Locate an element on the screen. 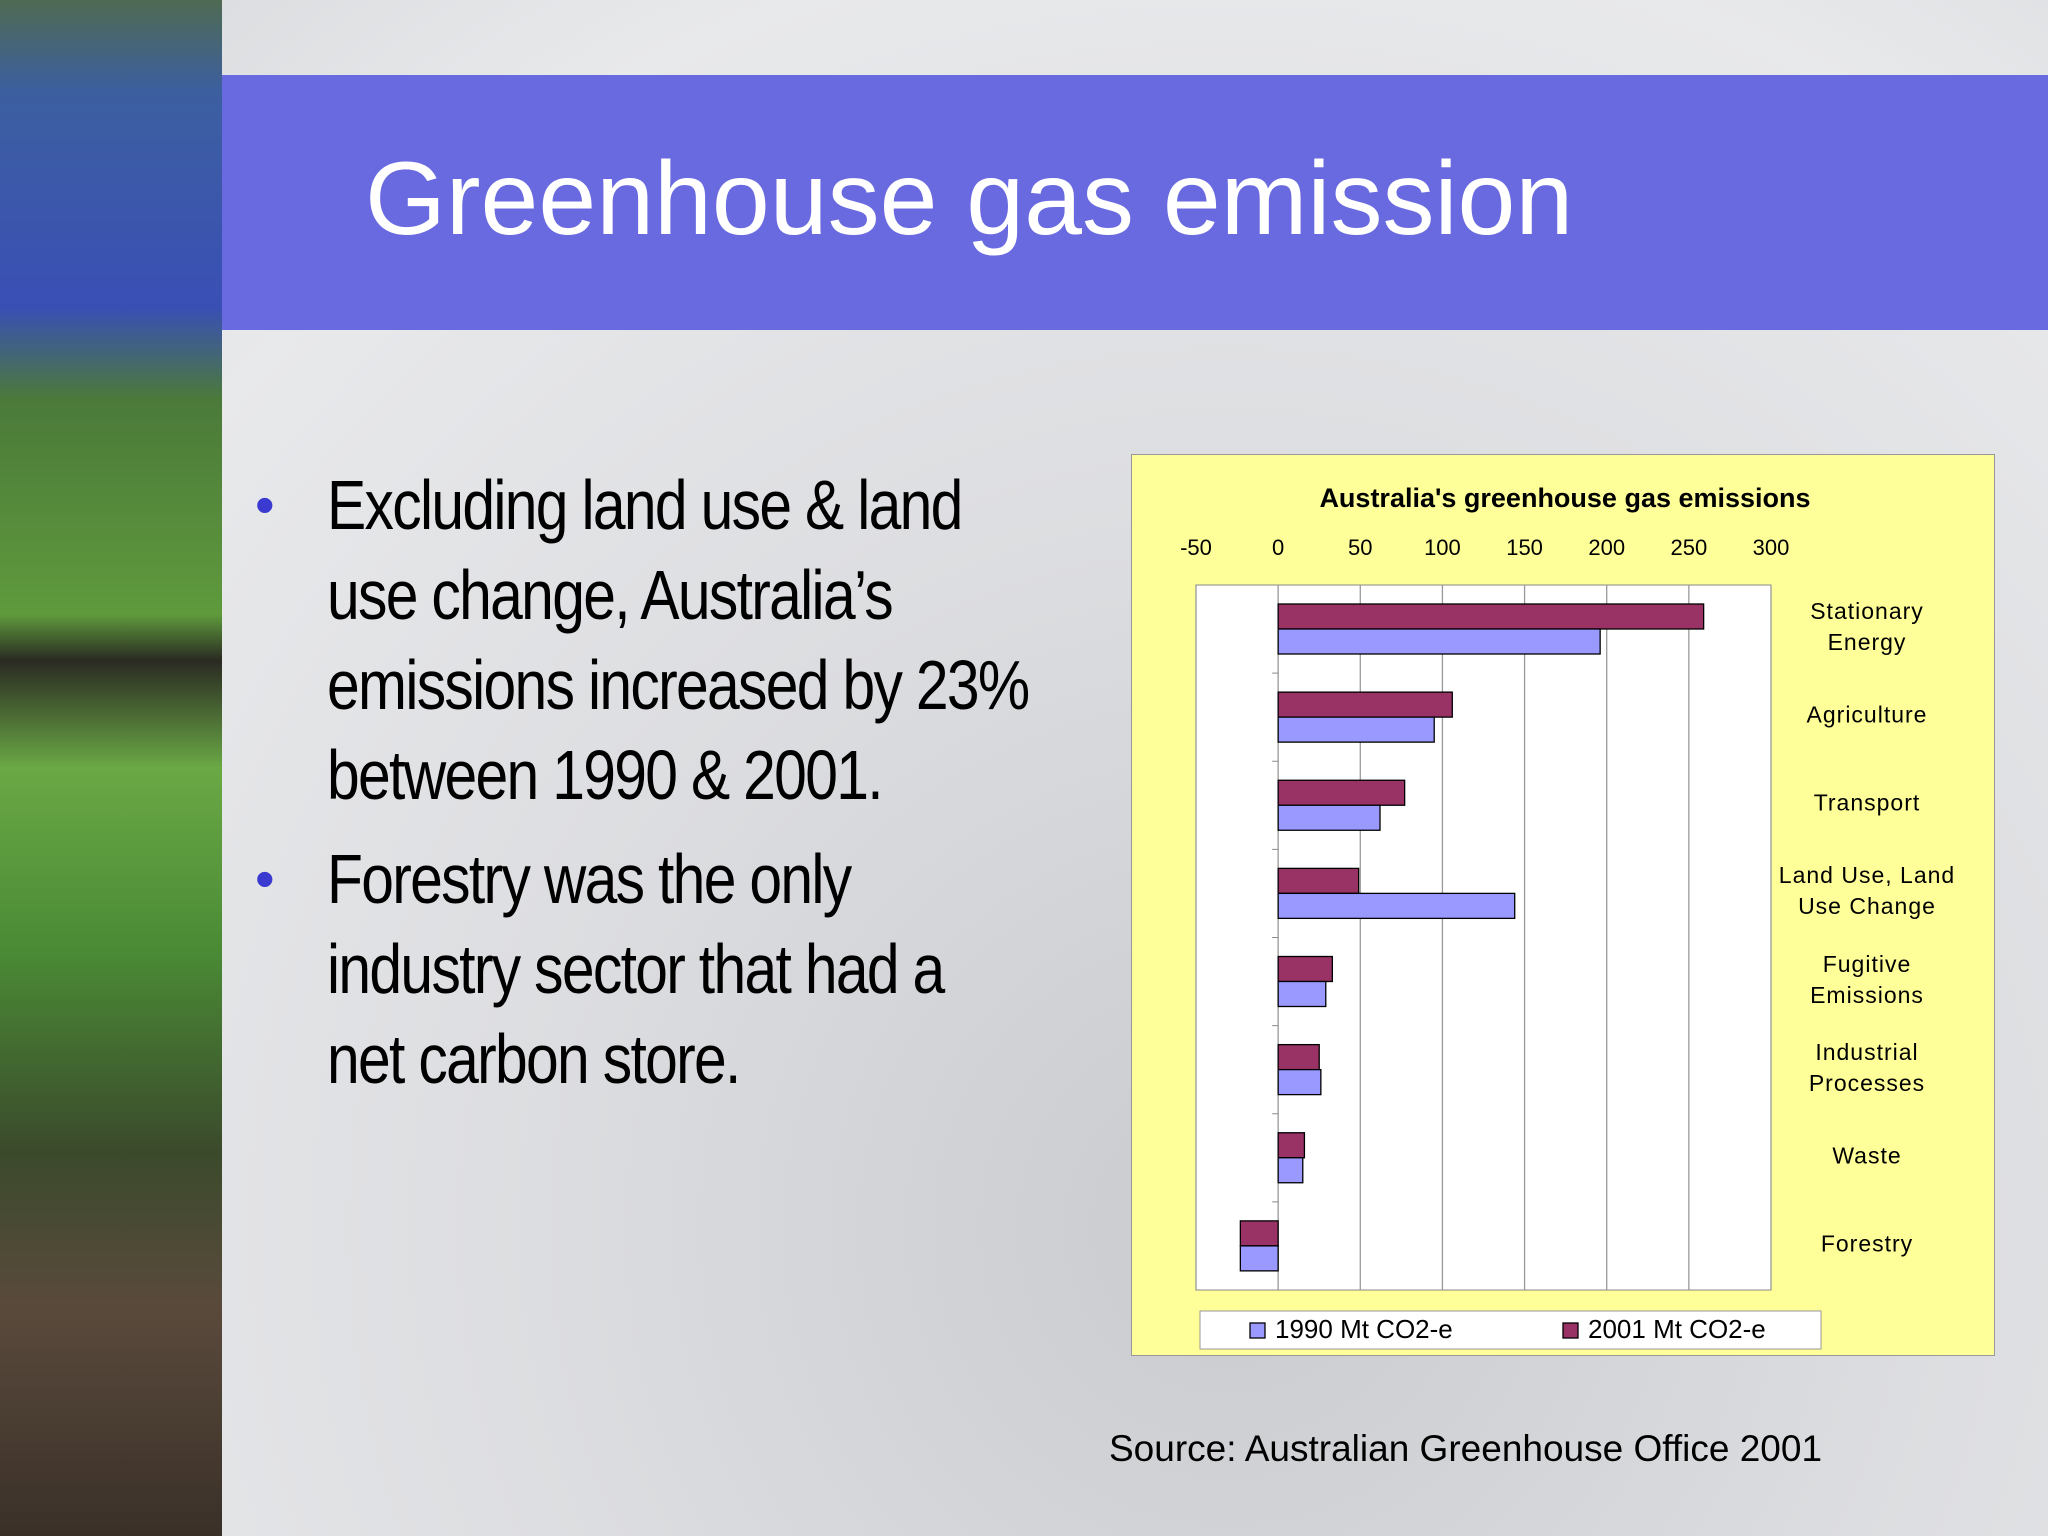 The height and width of the screenshot is (1536, 2048). x-tick-label: 300 is located at coordinates (1771, 547).